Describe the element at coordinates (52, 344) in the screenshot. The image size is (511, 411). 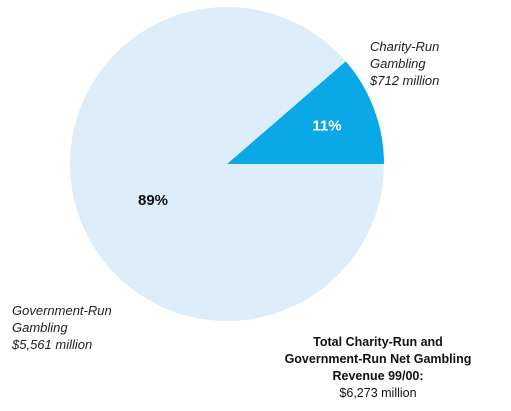
I see `government-run-amount: $5,561 million` at that location.